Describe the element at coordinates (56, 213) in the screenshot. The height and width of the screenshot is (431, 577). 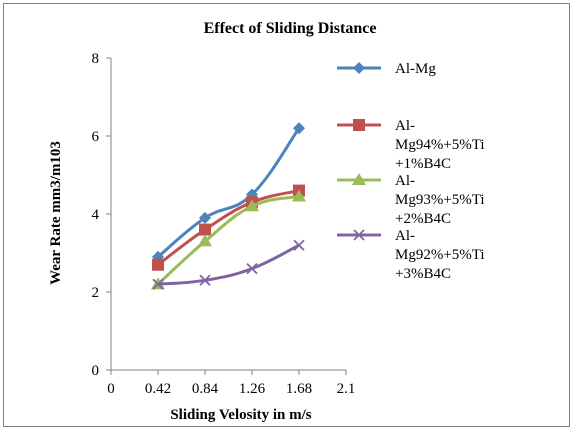
I see `y-axis-title: Wear Rate mm3/m103` at that location.